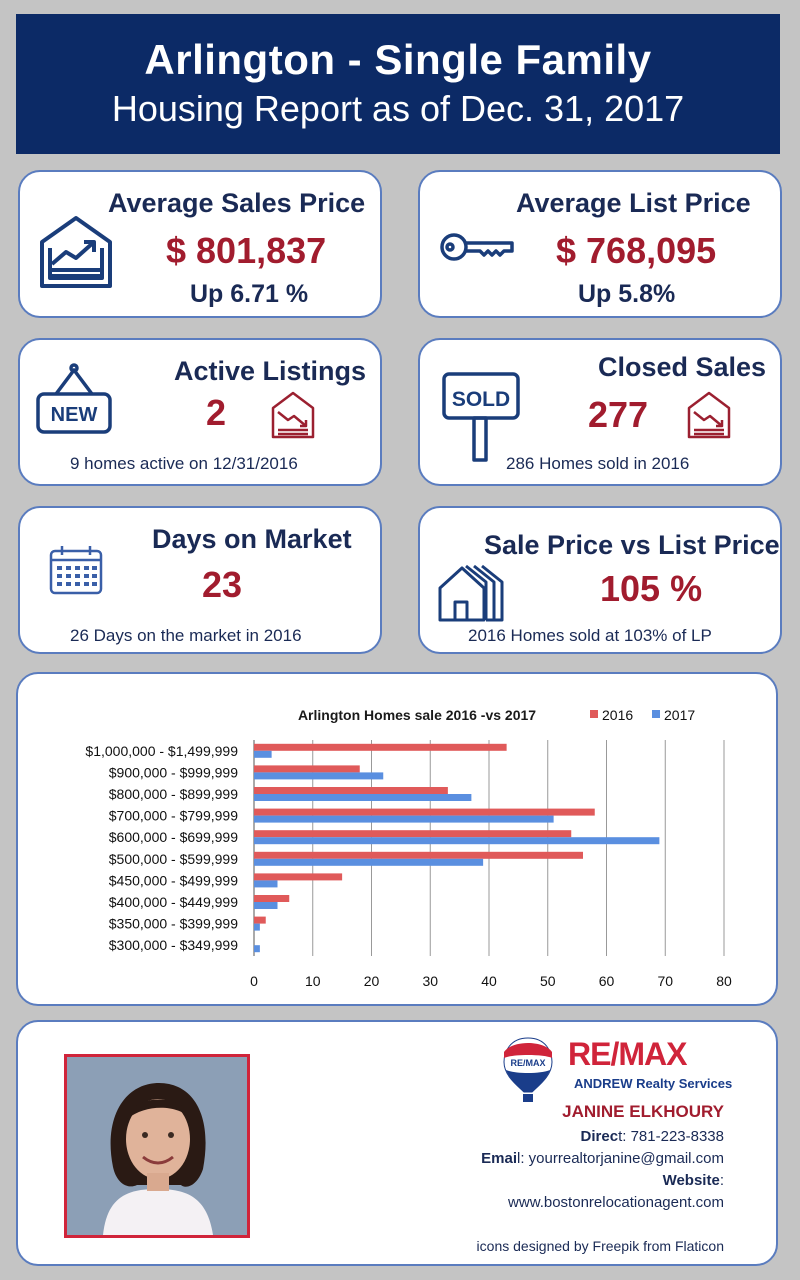 The image size is (800, 1280). I want to click on sale-vs-list-title: Sale Price vs List Price, so click(632, 545).